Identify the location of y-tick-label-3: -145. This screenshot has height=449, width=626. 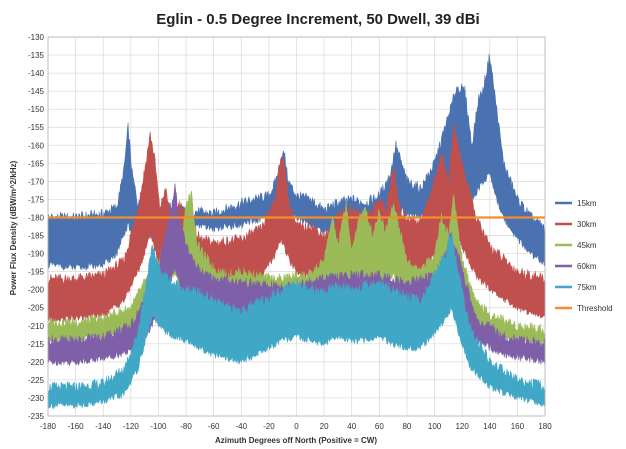
(36, 91).